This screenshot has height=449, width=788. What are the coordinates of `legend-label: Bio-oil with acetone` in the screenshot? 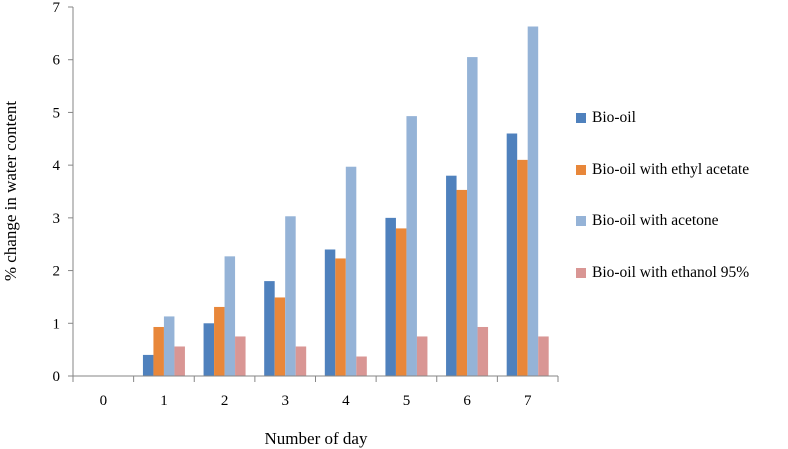 It's located at (655, 220).